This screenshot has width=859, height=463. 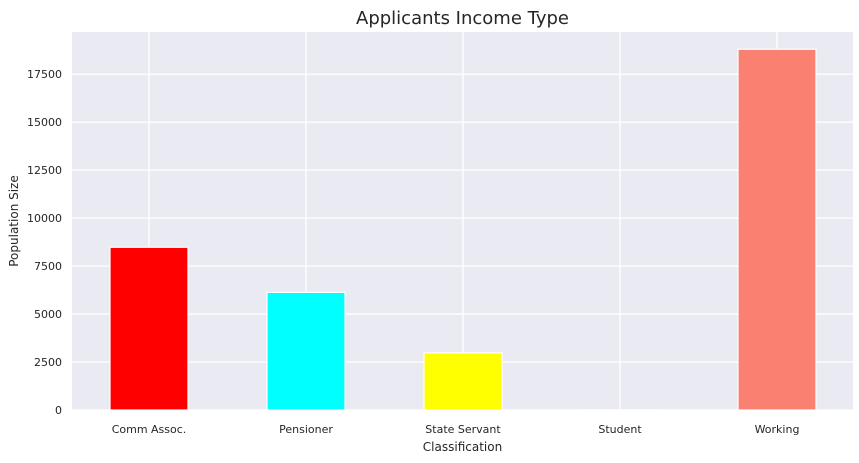 What do you see at coordinates (48, 362) in the screenshot?
I see `y-tick-label: 2500` at bounding box center [48, 362].